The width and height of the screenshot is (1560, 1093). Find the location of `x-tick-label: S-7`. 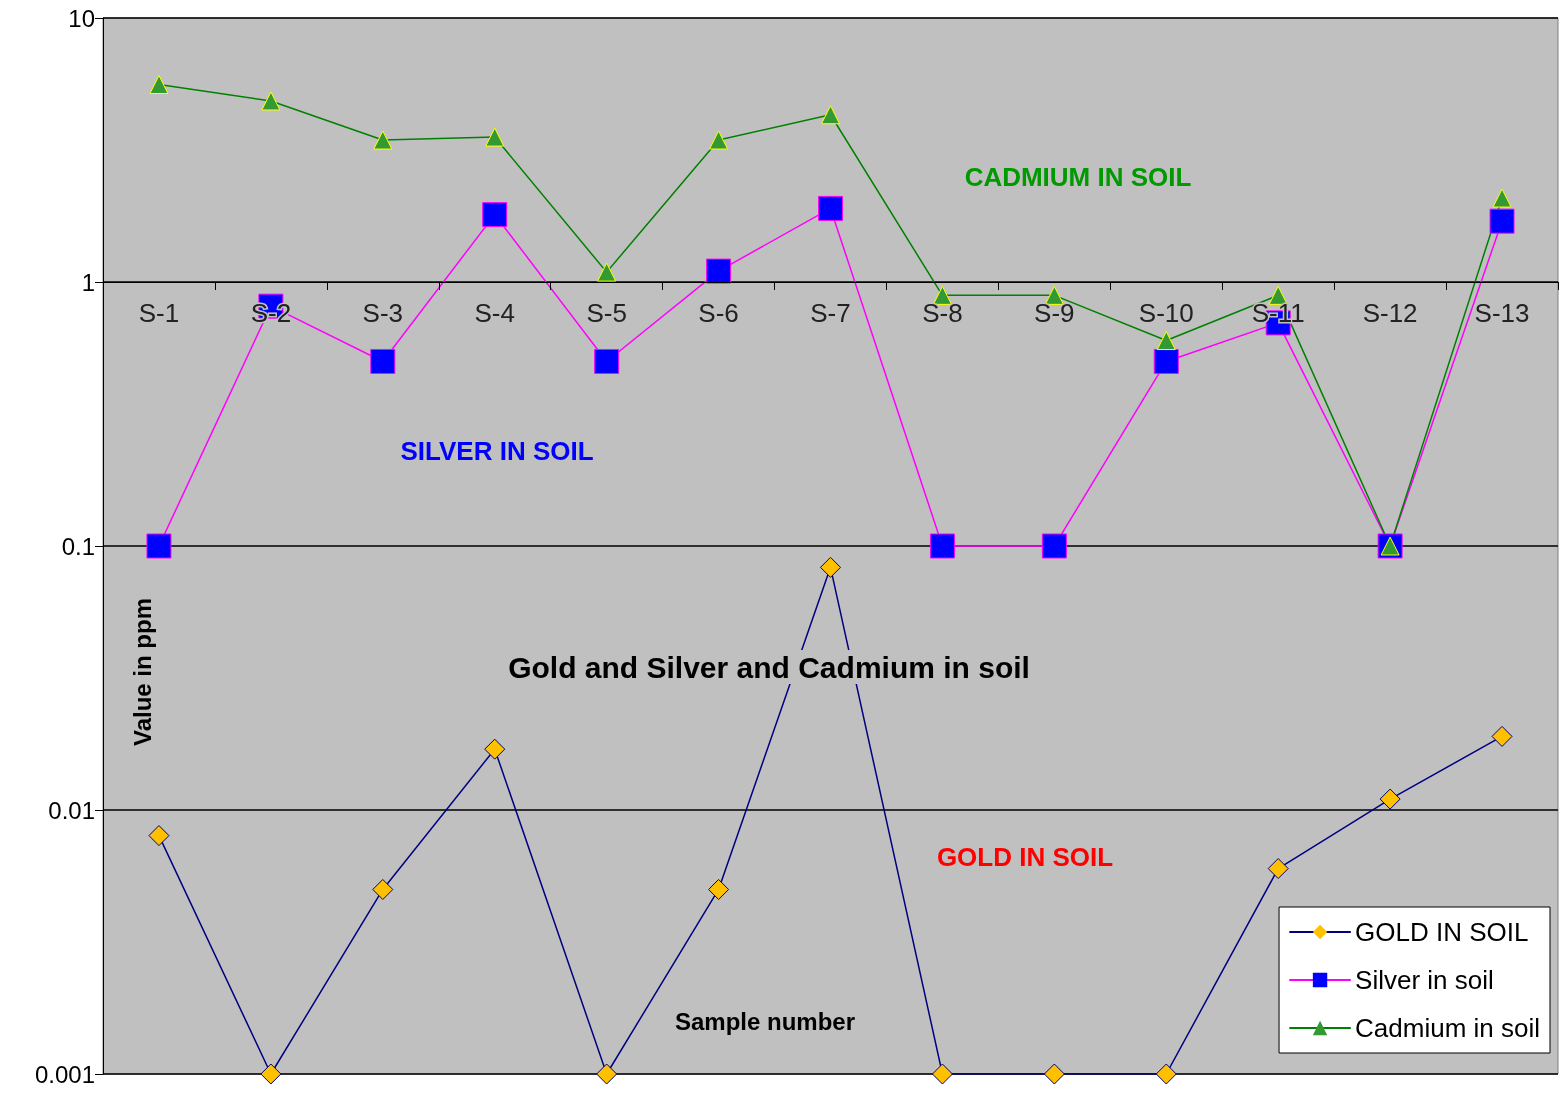

x-tick-label: S-7 is located at coordinates (830, 313).